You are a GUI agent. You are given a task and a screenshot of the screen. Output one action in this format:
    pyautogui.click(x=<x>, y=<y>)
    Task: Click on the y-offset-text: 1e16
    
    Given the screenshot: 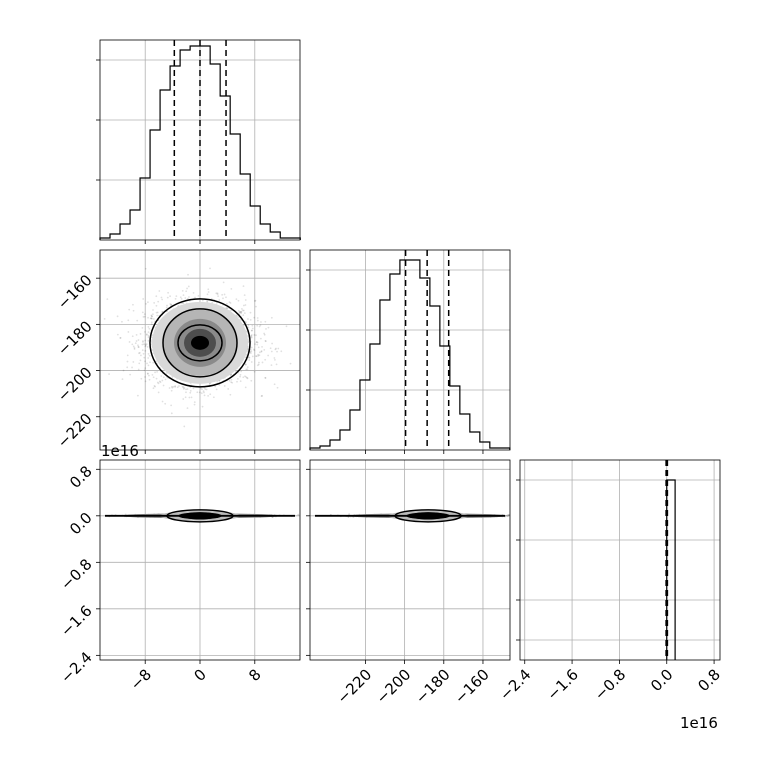 What is the action you would take?
    pyautogui.click(x=120, y=451)
    